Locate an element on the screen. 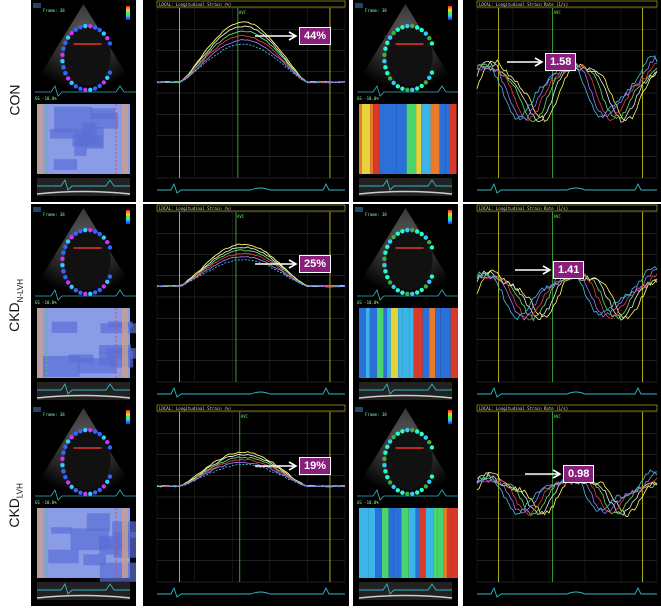 Image resolution: width=661 pixels, height=611 pixels. strain-curve-row-2: LOCAL: Longitudinal Strain (%) AVC 19% is located at coordinates (246, 505).